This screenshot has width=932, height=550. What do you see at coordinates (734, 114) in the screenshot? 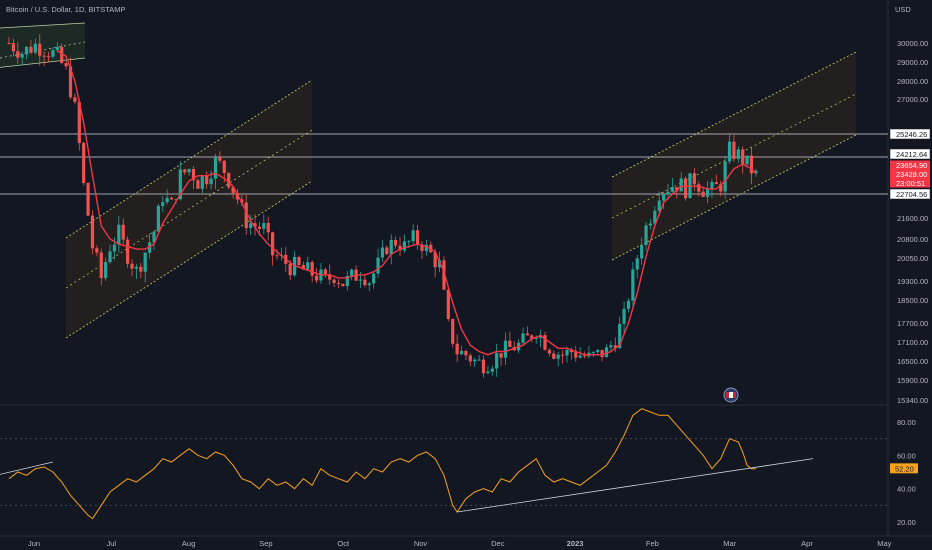
I see `channel-3-upper` at bounding box center [734, 114].